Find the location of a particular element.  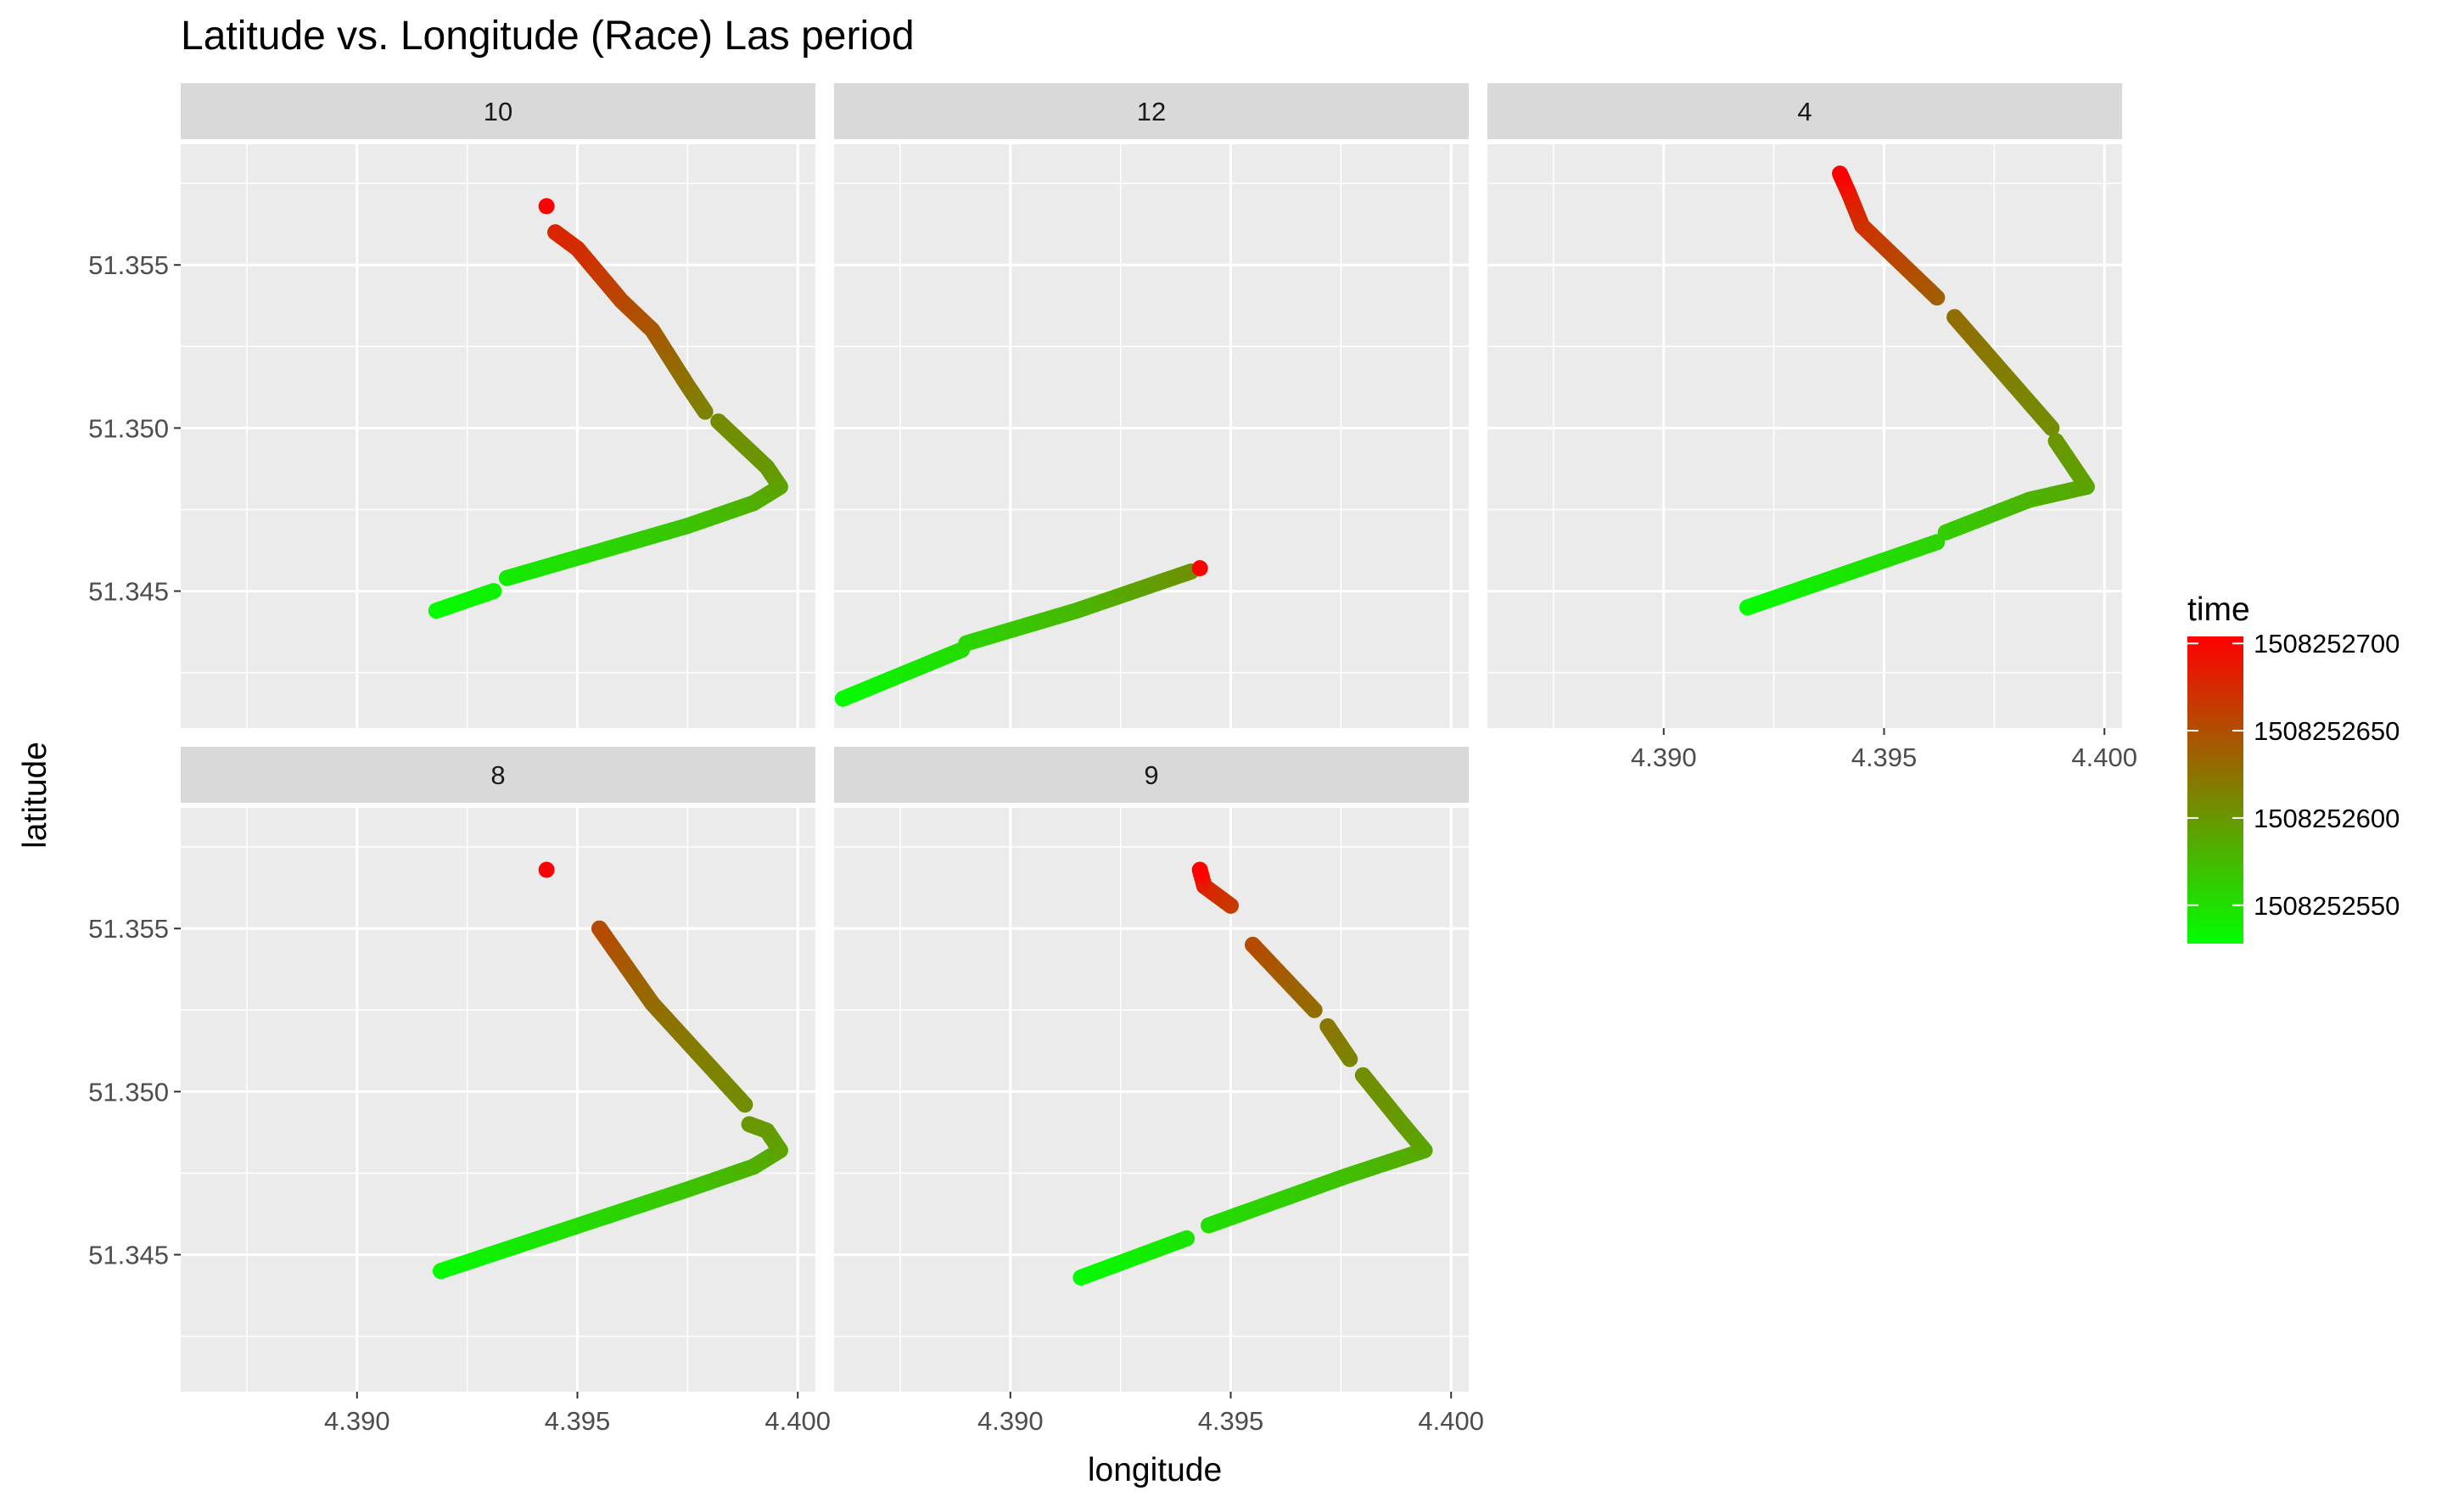

legend-label: 1508252650 is located at coordinates (2327, 731).